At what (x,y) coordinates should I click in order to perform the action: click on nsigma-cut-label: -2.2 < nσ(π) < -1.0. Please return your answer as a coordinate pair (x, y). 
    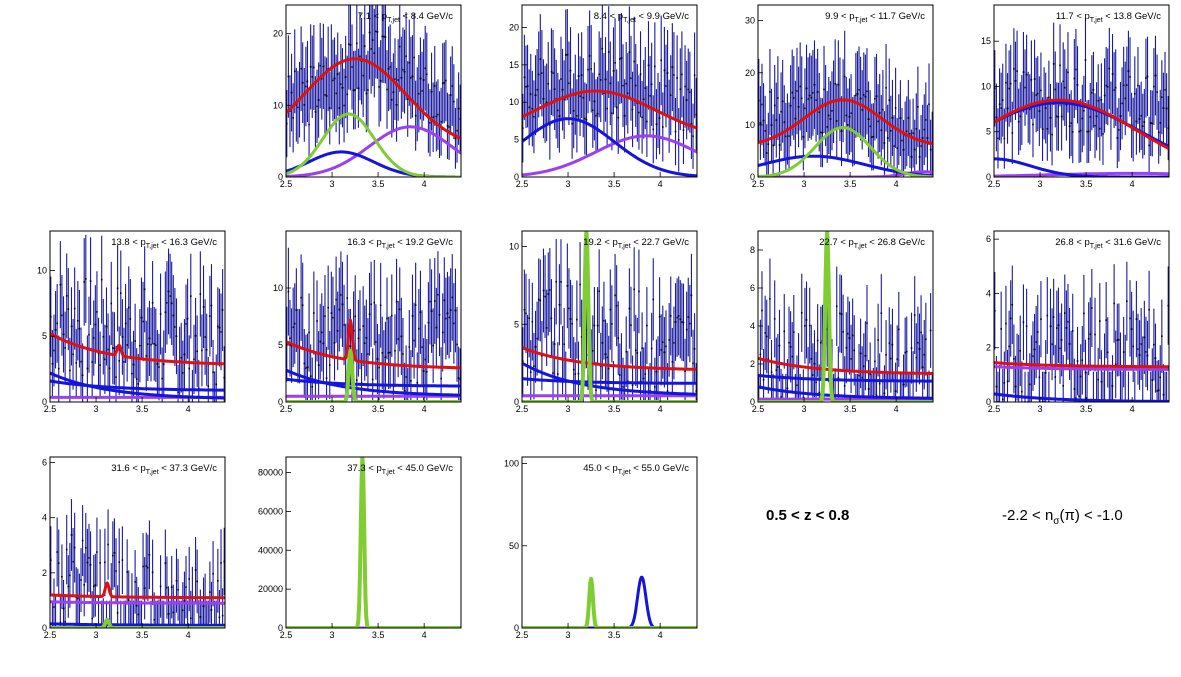
    Looking at the image, I should click on (1062, 517).